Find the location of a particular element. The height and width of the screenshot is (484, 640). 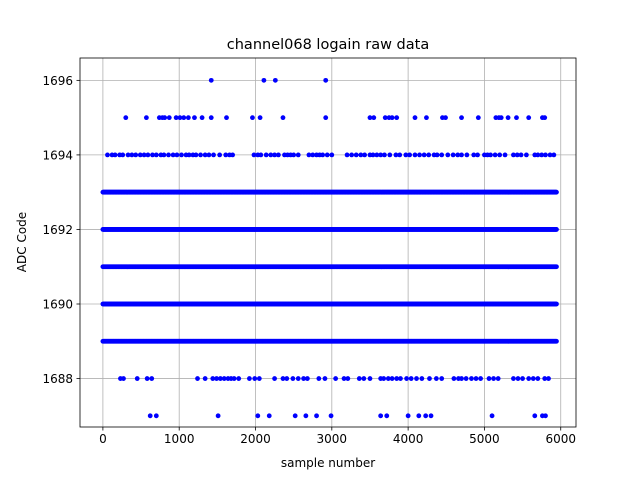

y-tick-label: 1690 is located at coordinates (57, 305).